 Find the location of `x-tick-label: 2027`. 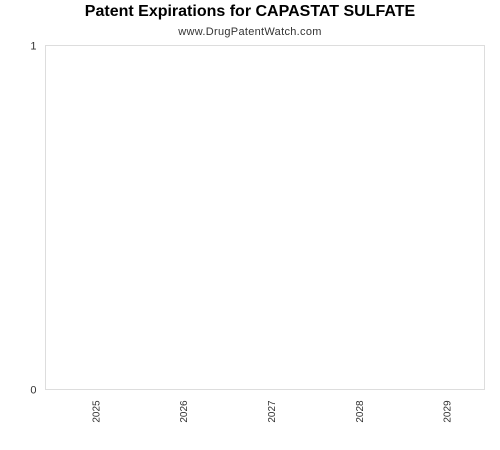

x-tick-label: 2027 is located at coordinates (272, 411).